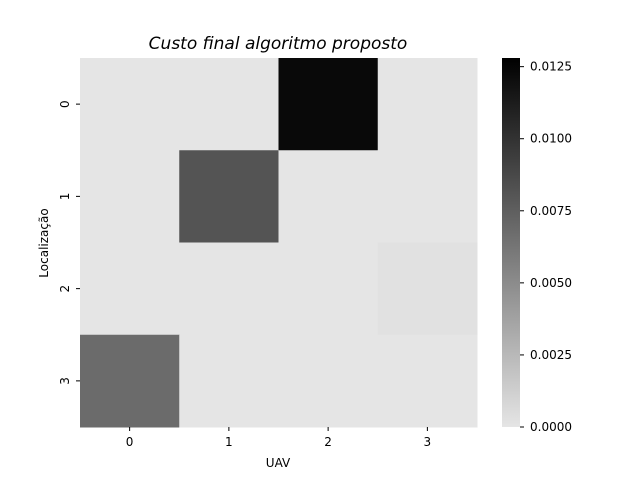 This screenshot has width=640, height=480. Describe the element at coordinates (65, 197) in the screenshot. I see `y-tick-label: 1` at that location.